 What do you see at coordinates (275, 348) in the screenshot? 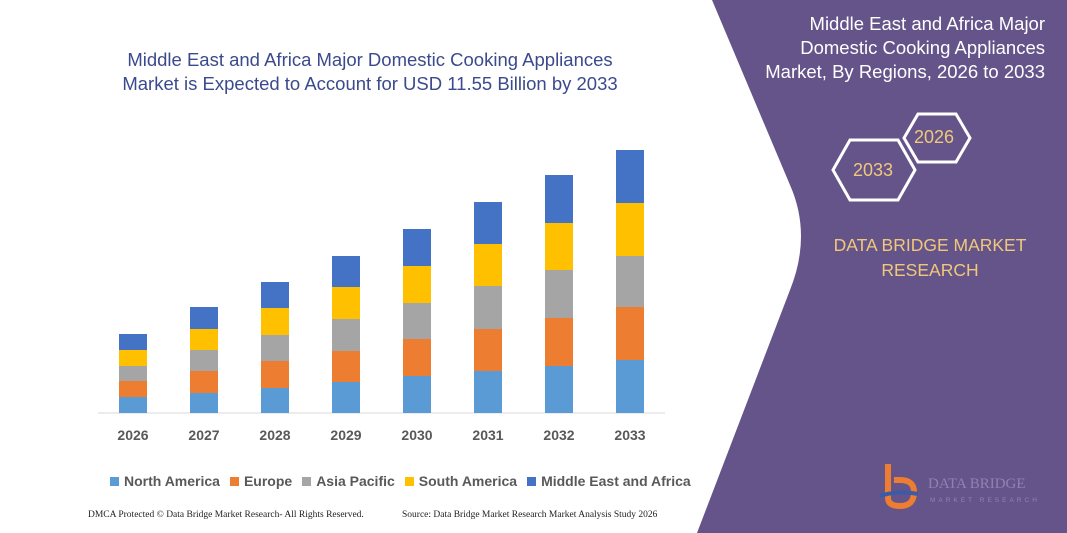
I see `bar-segment-2028-asia-pacific` at bounding box center [275, 348].